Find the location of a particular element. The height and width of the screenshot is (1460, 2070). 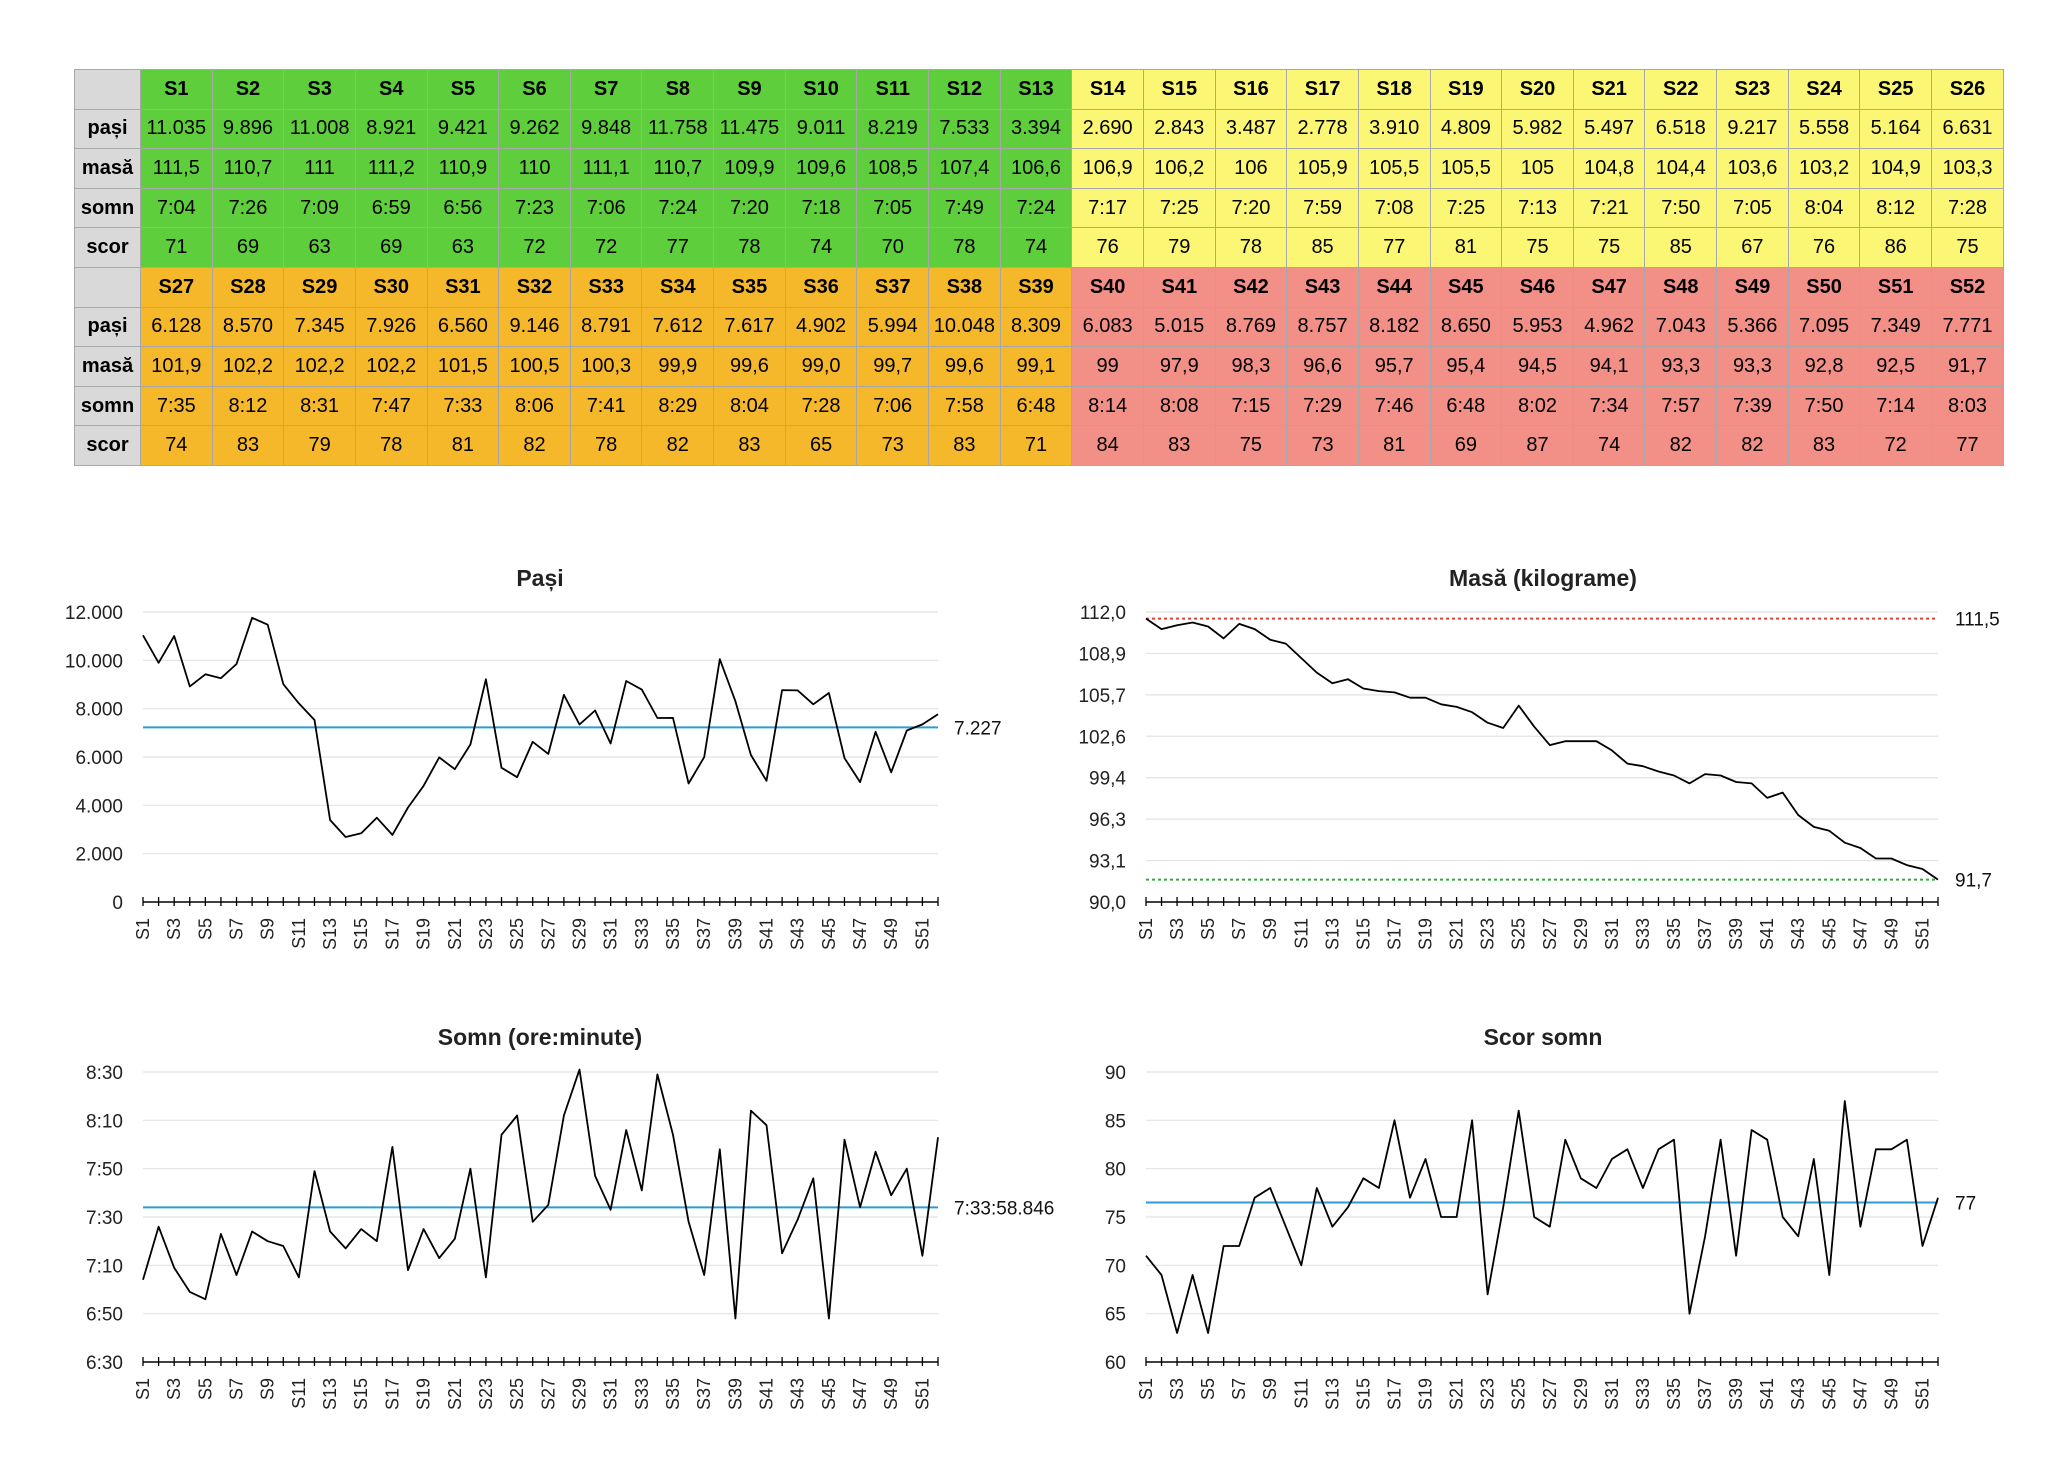

x-tick-label: S27 is located at coordinates (548, 1394).